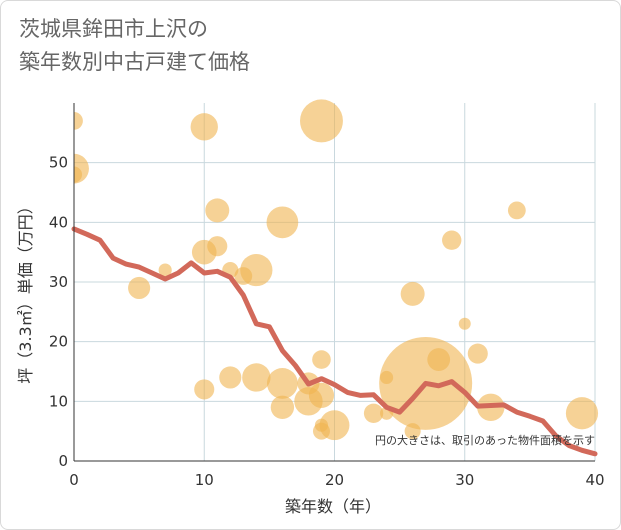  I want to click on chart-title-line-1: 茨城県鉾田市上沢の, so click(113, 29).